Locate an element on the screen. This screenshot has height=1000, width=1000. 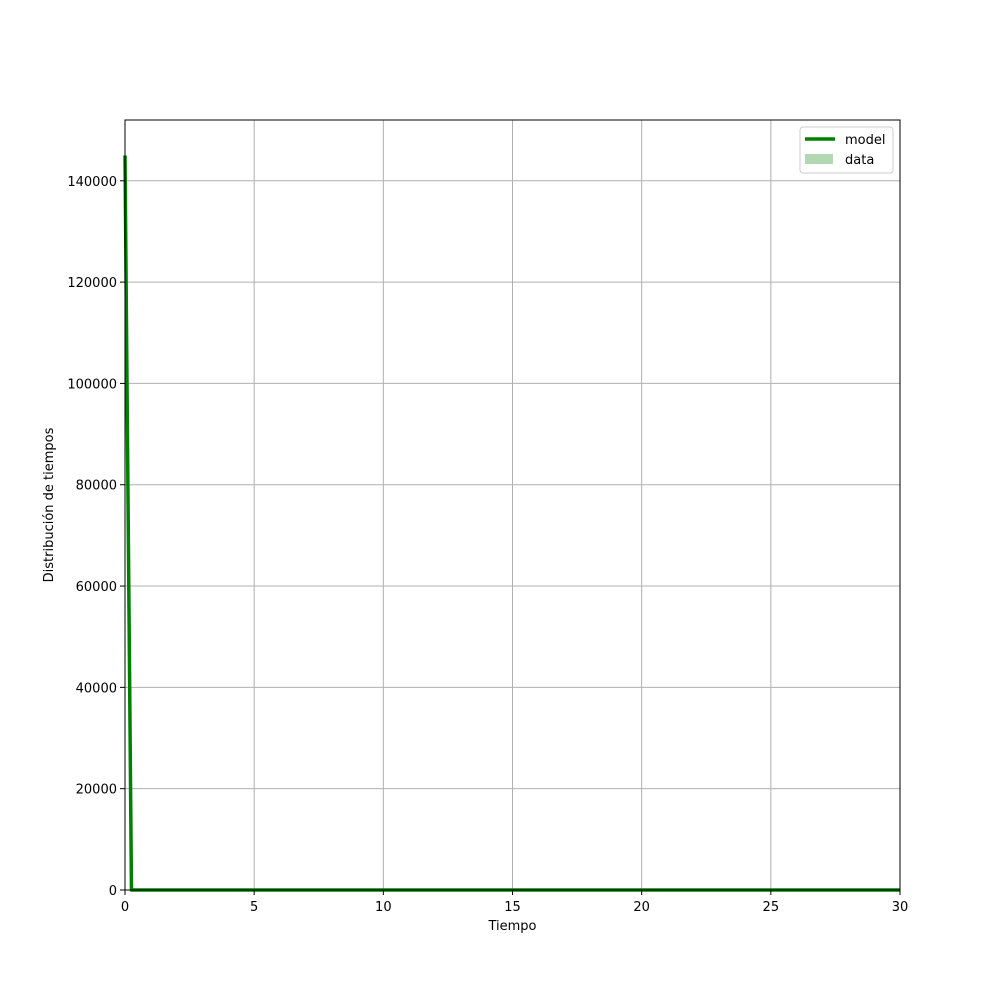
x-axis: 0 5 10 15 20 25 30 is located at coordinates (514, 902).